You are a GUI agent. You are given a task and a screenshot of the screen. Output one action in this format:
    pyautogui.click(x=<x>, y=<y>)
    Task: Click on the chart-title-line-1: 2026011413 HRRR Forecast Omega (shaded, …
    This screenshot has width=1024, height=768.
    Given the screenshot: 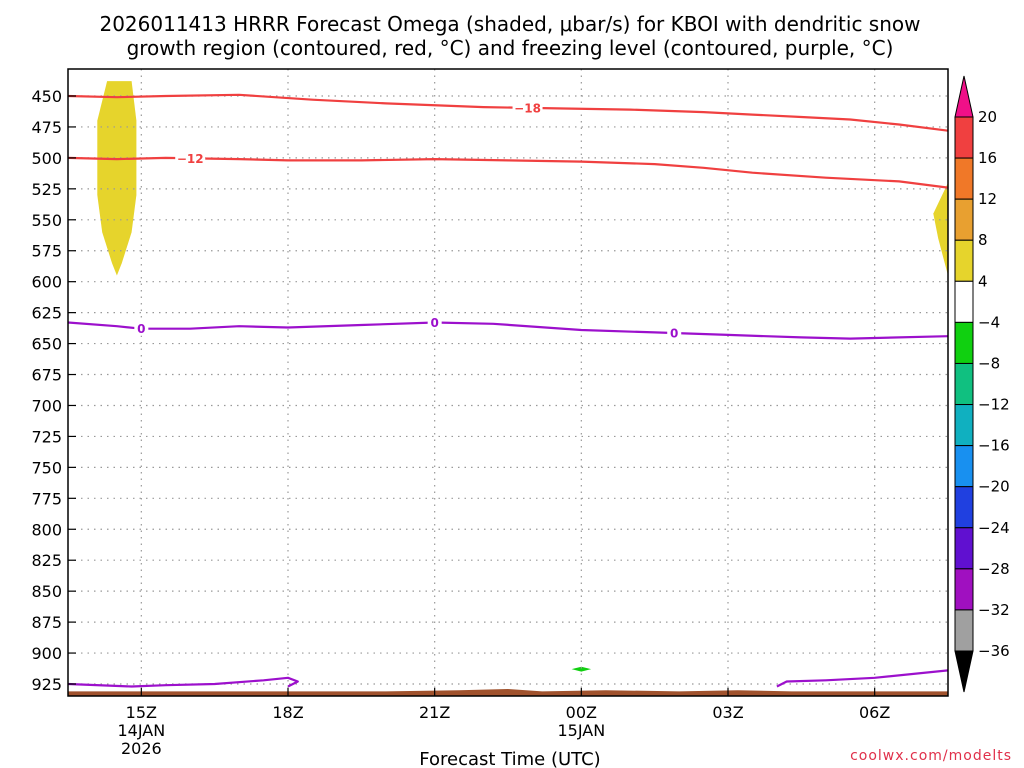 What is the action you would take?
    pyautogui.click(x=509, y=24)
    